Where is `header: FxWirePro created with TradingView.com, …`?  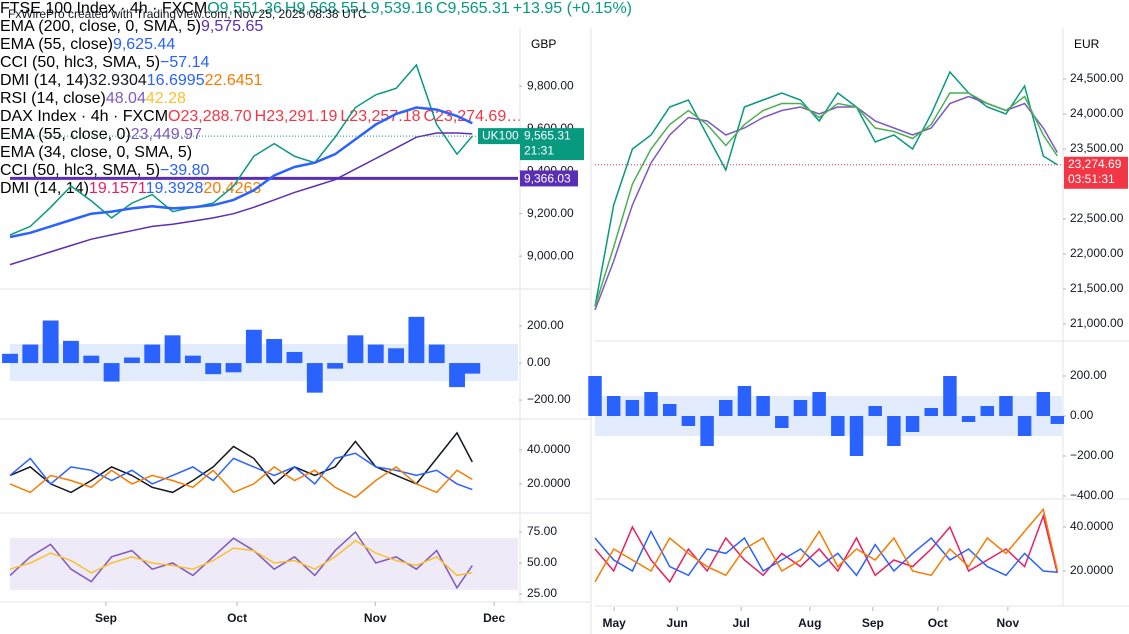 header: FxWirePro created with TradingView.com, … is located at coordinates (187, 14).